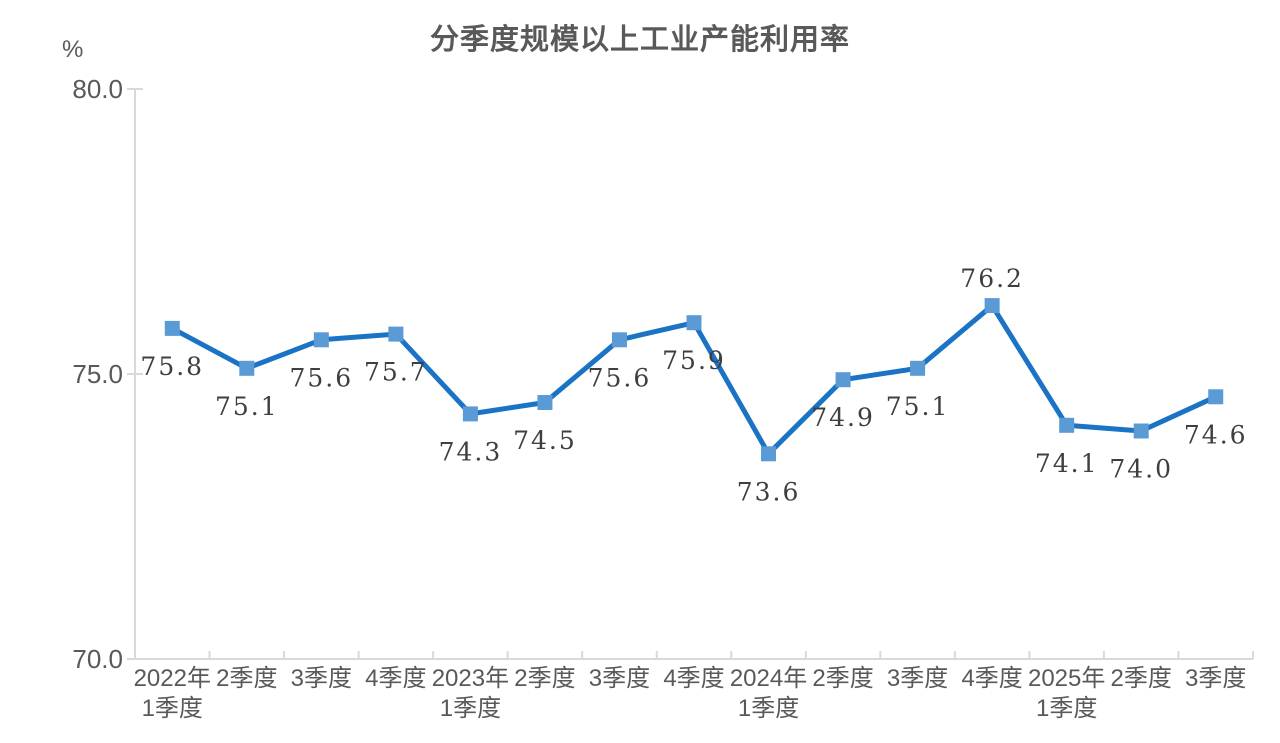 The image size is (1280, 743). What do you see at coordinates (97, 659) in the screenshot?
I see `y-tick-label: 70.0` at bounding box center [97, 659].